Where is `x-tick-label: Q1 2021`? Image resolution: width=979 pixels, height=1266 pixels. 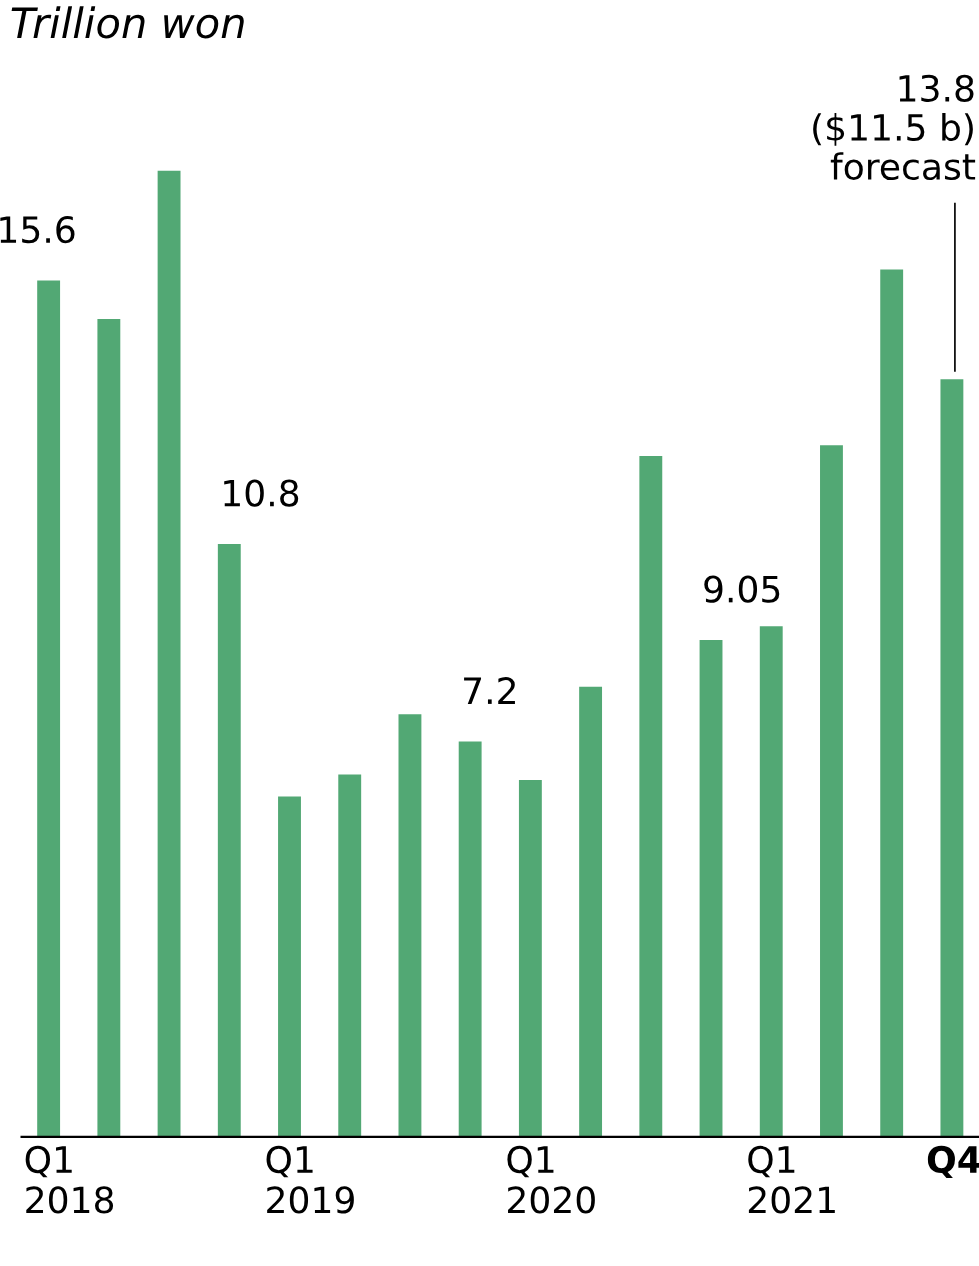
x-tick-label: Q1 2021 is located at coordinates (791, 1179).